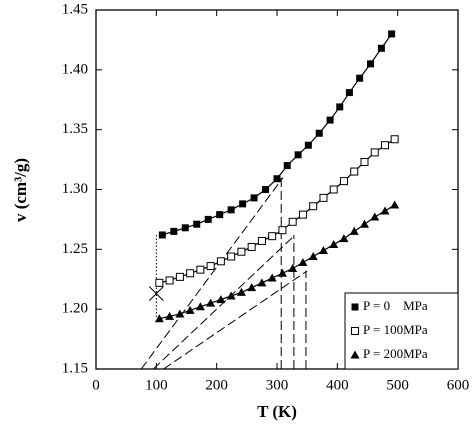 The width and height of the screenshot is (474, 428). What do you see at coordinates (277, 411) in the screenshot?
I see `x-axis-title: T (K)` at bounding box center [277, 411].